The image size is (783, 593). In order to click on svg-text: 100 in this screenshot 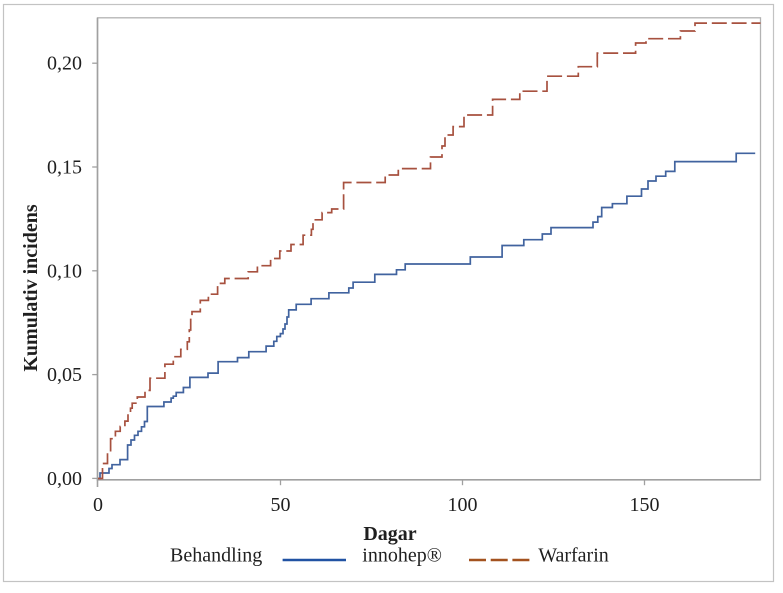, I will do `click(463, 505)`.